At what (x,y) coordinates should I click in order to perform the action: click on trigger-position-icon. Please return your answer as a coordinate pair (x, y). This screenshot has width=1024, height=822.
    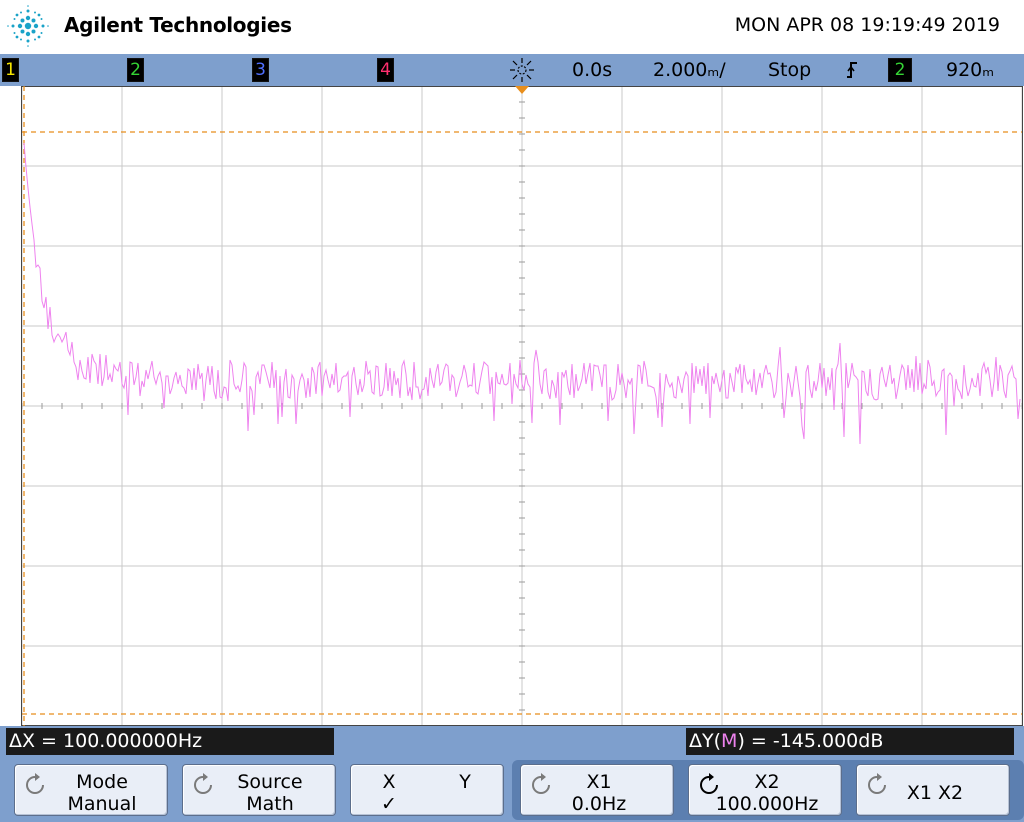
    Looking at the image, I should click on (522, 70).